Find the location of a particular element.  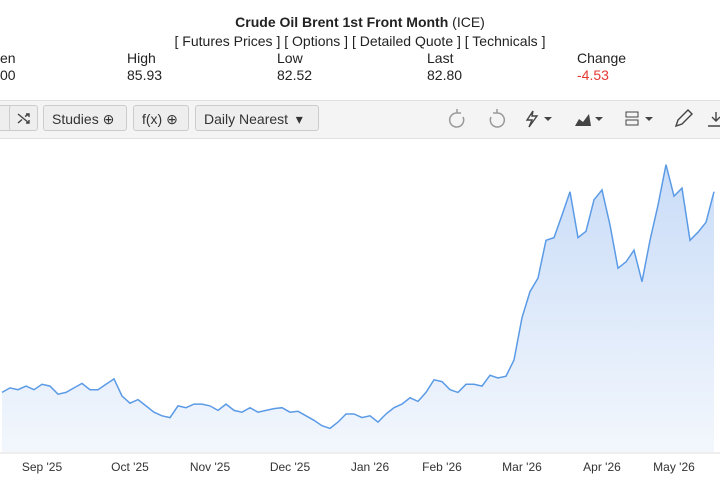

exchange: (ICE) is located at coordinates (468, 22).